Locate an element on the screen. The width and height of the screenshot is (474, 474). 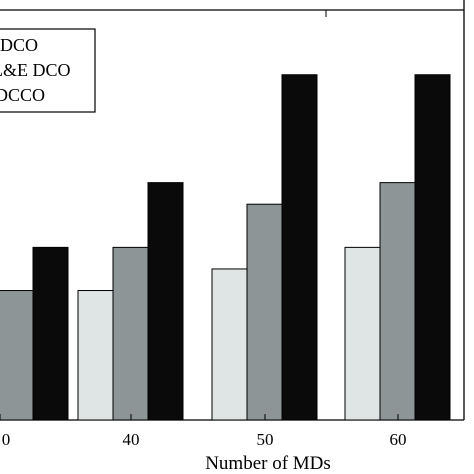
x-ticks: 0 40 50 60 is located at coordinates (203, 431).